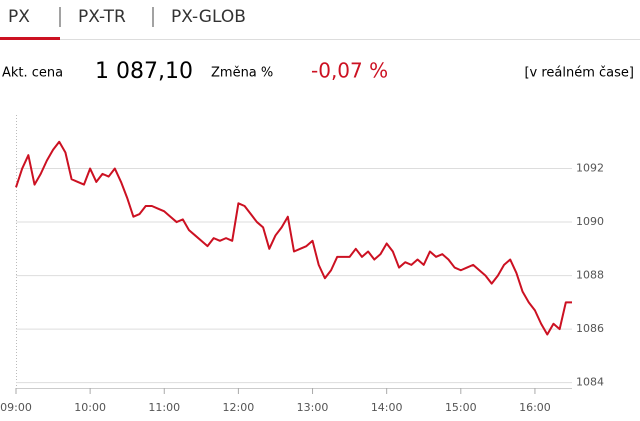 The image size is (640, 421). I want to click on x-tick-label: 11:00, so click(164, 407).